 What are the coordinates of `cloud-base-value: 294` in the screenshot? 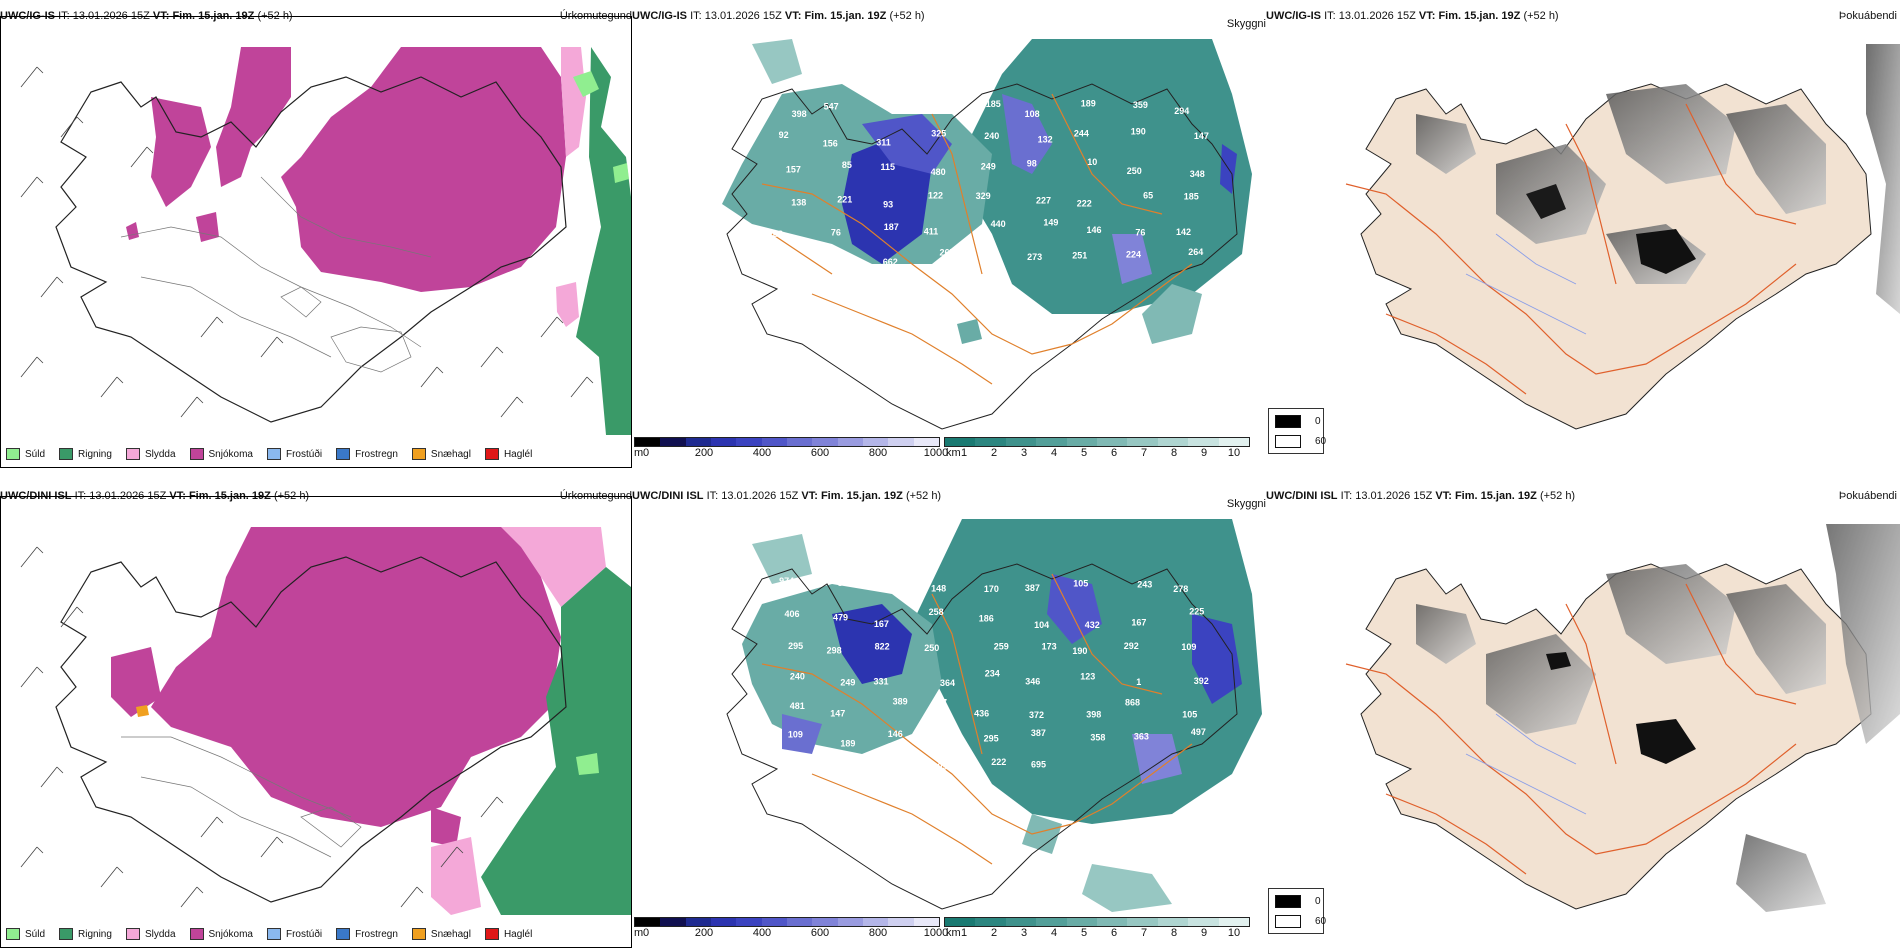 It's located at (1181, 111).